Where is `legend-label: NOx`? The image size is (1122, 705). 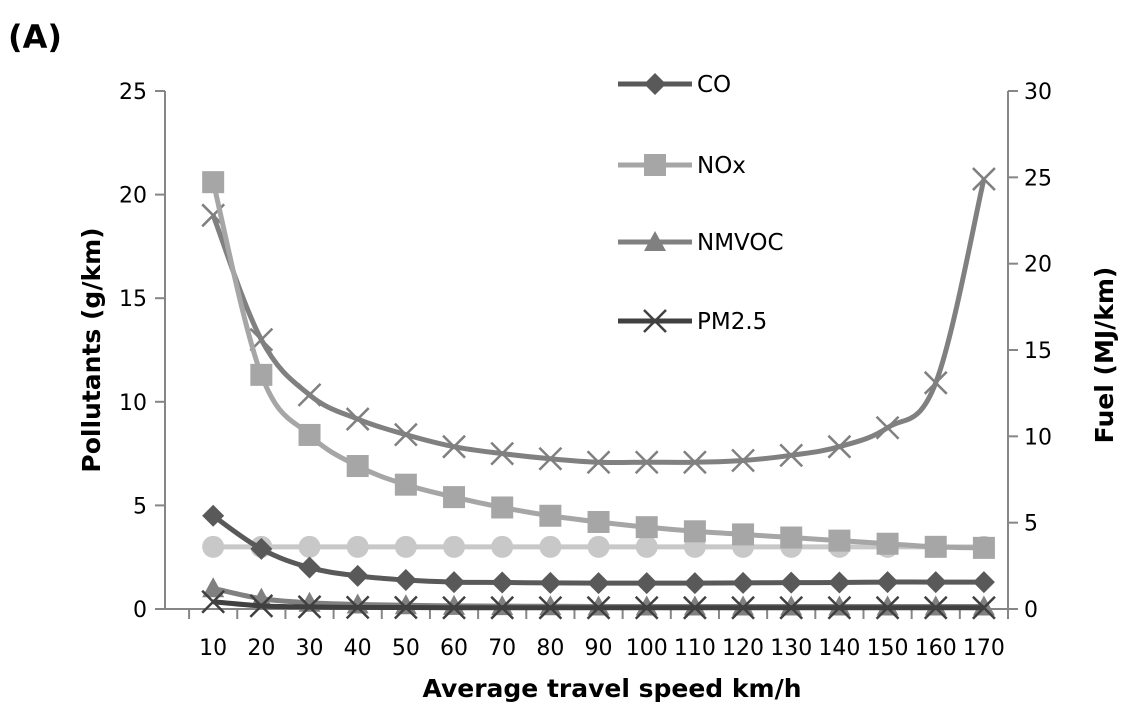 legend-label: NOx is located at coordinates (721, 166).